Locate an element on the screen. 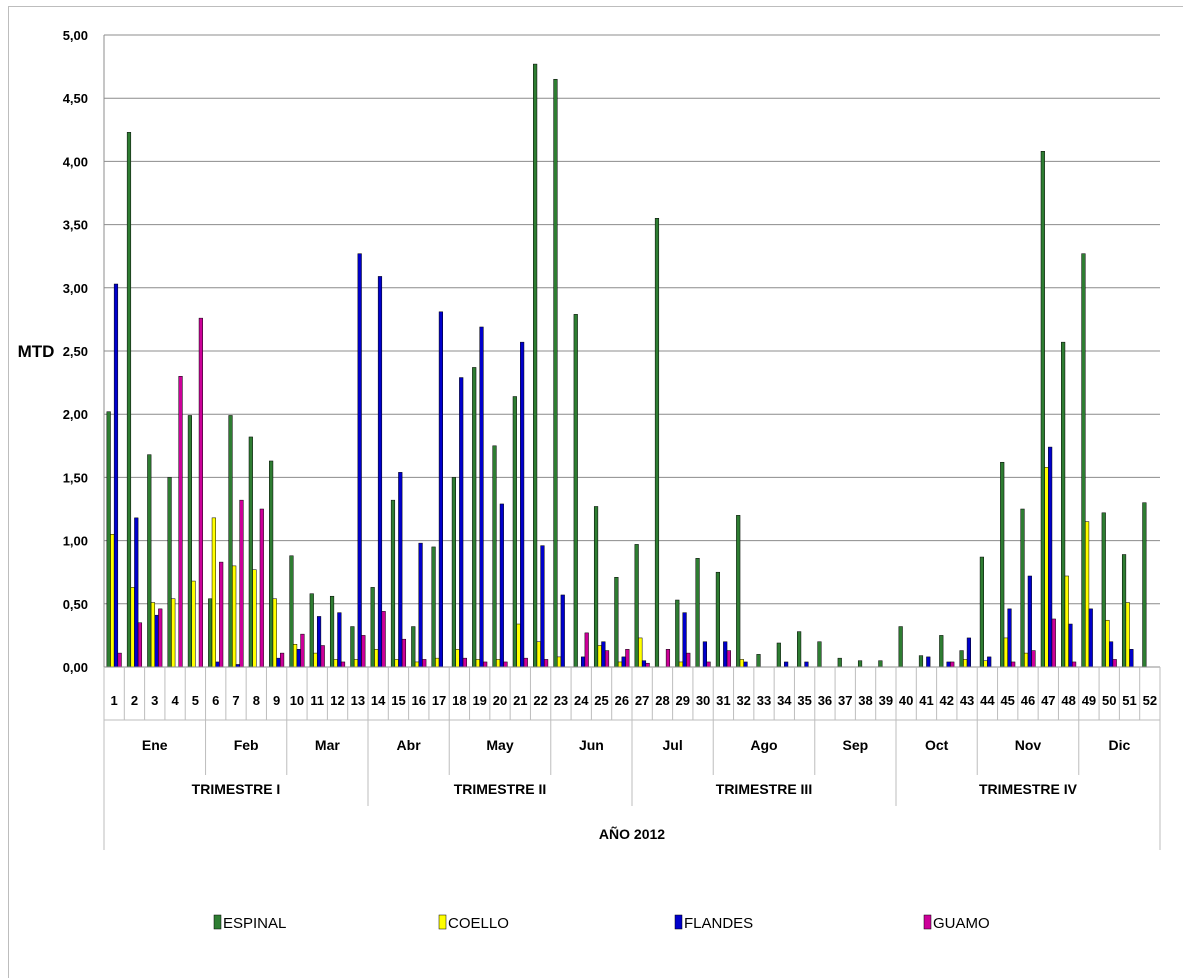 The width and height of the screenshot is (1184, 979). y-tick-label: 1,00 is located at coordinates (75, 541).